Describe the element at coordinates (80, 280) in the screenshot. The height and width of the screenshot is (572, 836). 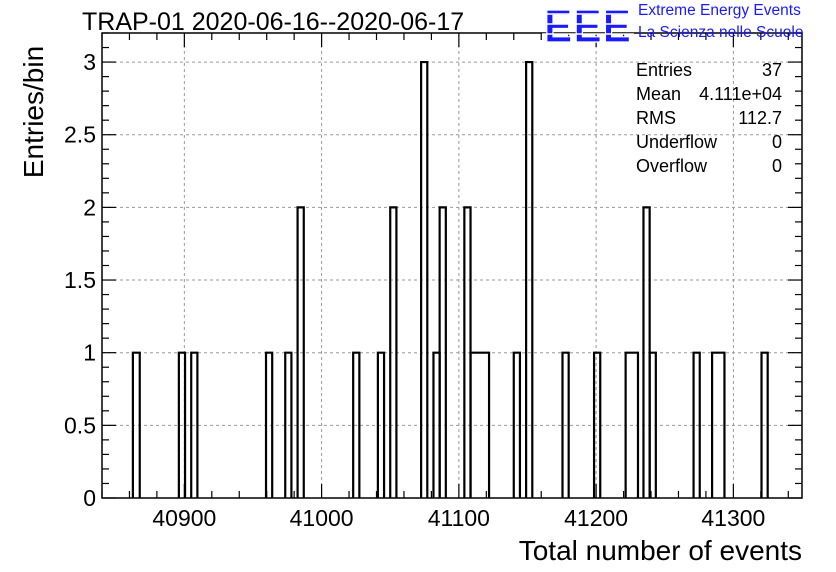
I see `y-tick-label: 1.5` at that location.